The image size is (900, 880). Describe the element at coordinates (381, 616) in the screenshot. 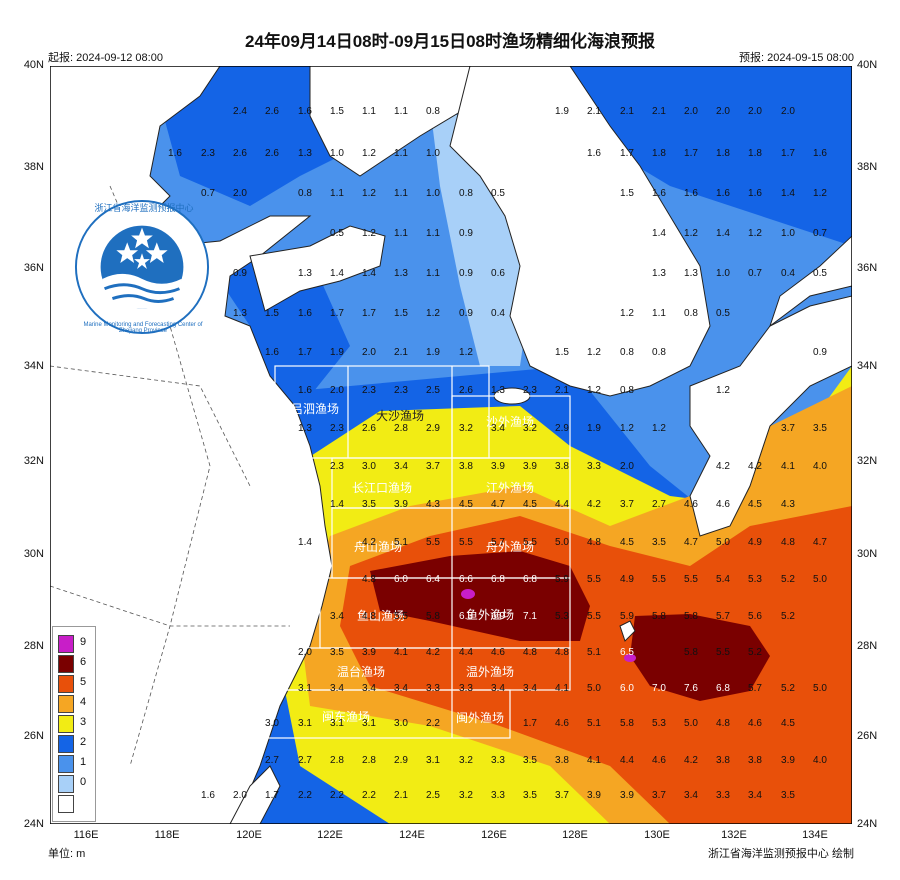

I see `fishing-ground-label: 鱼山渔场` at that location.